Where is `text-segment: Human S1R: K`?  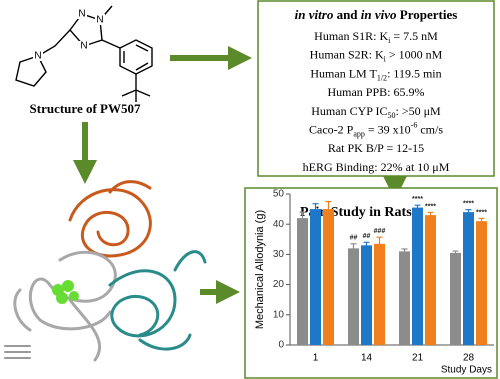 text-segment: Human S1R: K is located at coordinates (351, 36).